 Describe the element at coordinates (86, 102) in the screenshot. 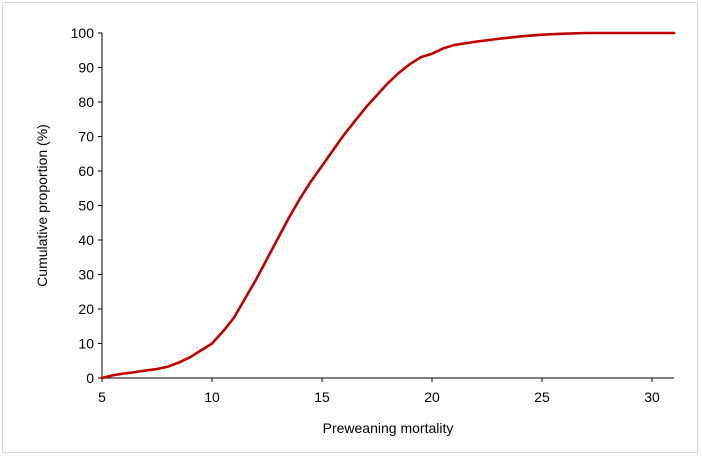

I see `y-tick-label: 80` at that location.